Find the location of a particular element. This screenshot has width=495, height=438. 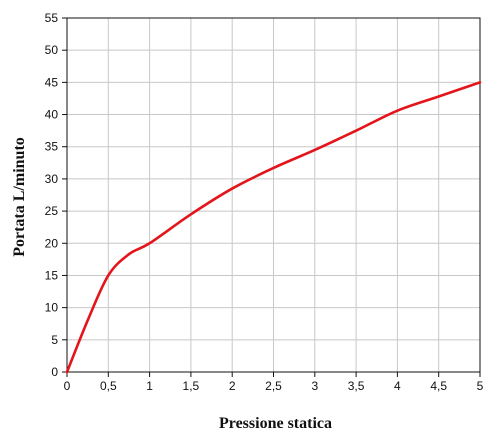

y-tick-label: 20 is located at coordinates (52, 243).